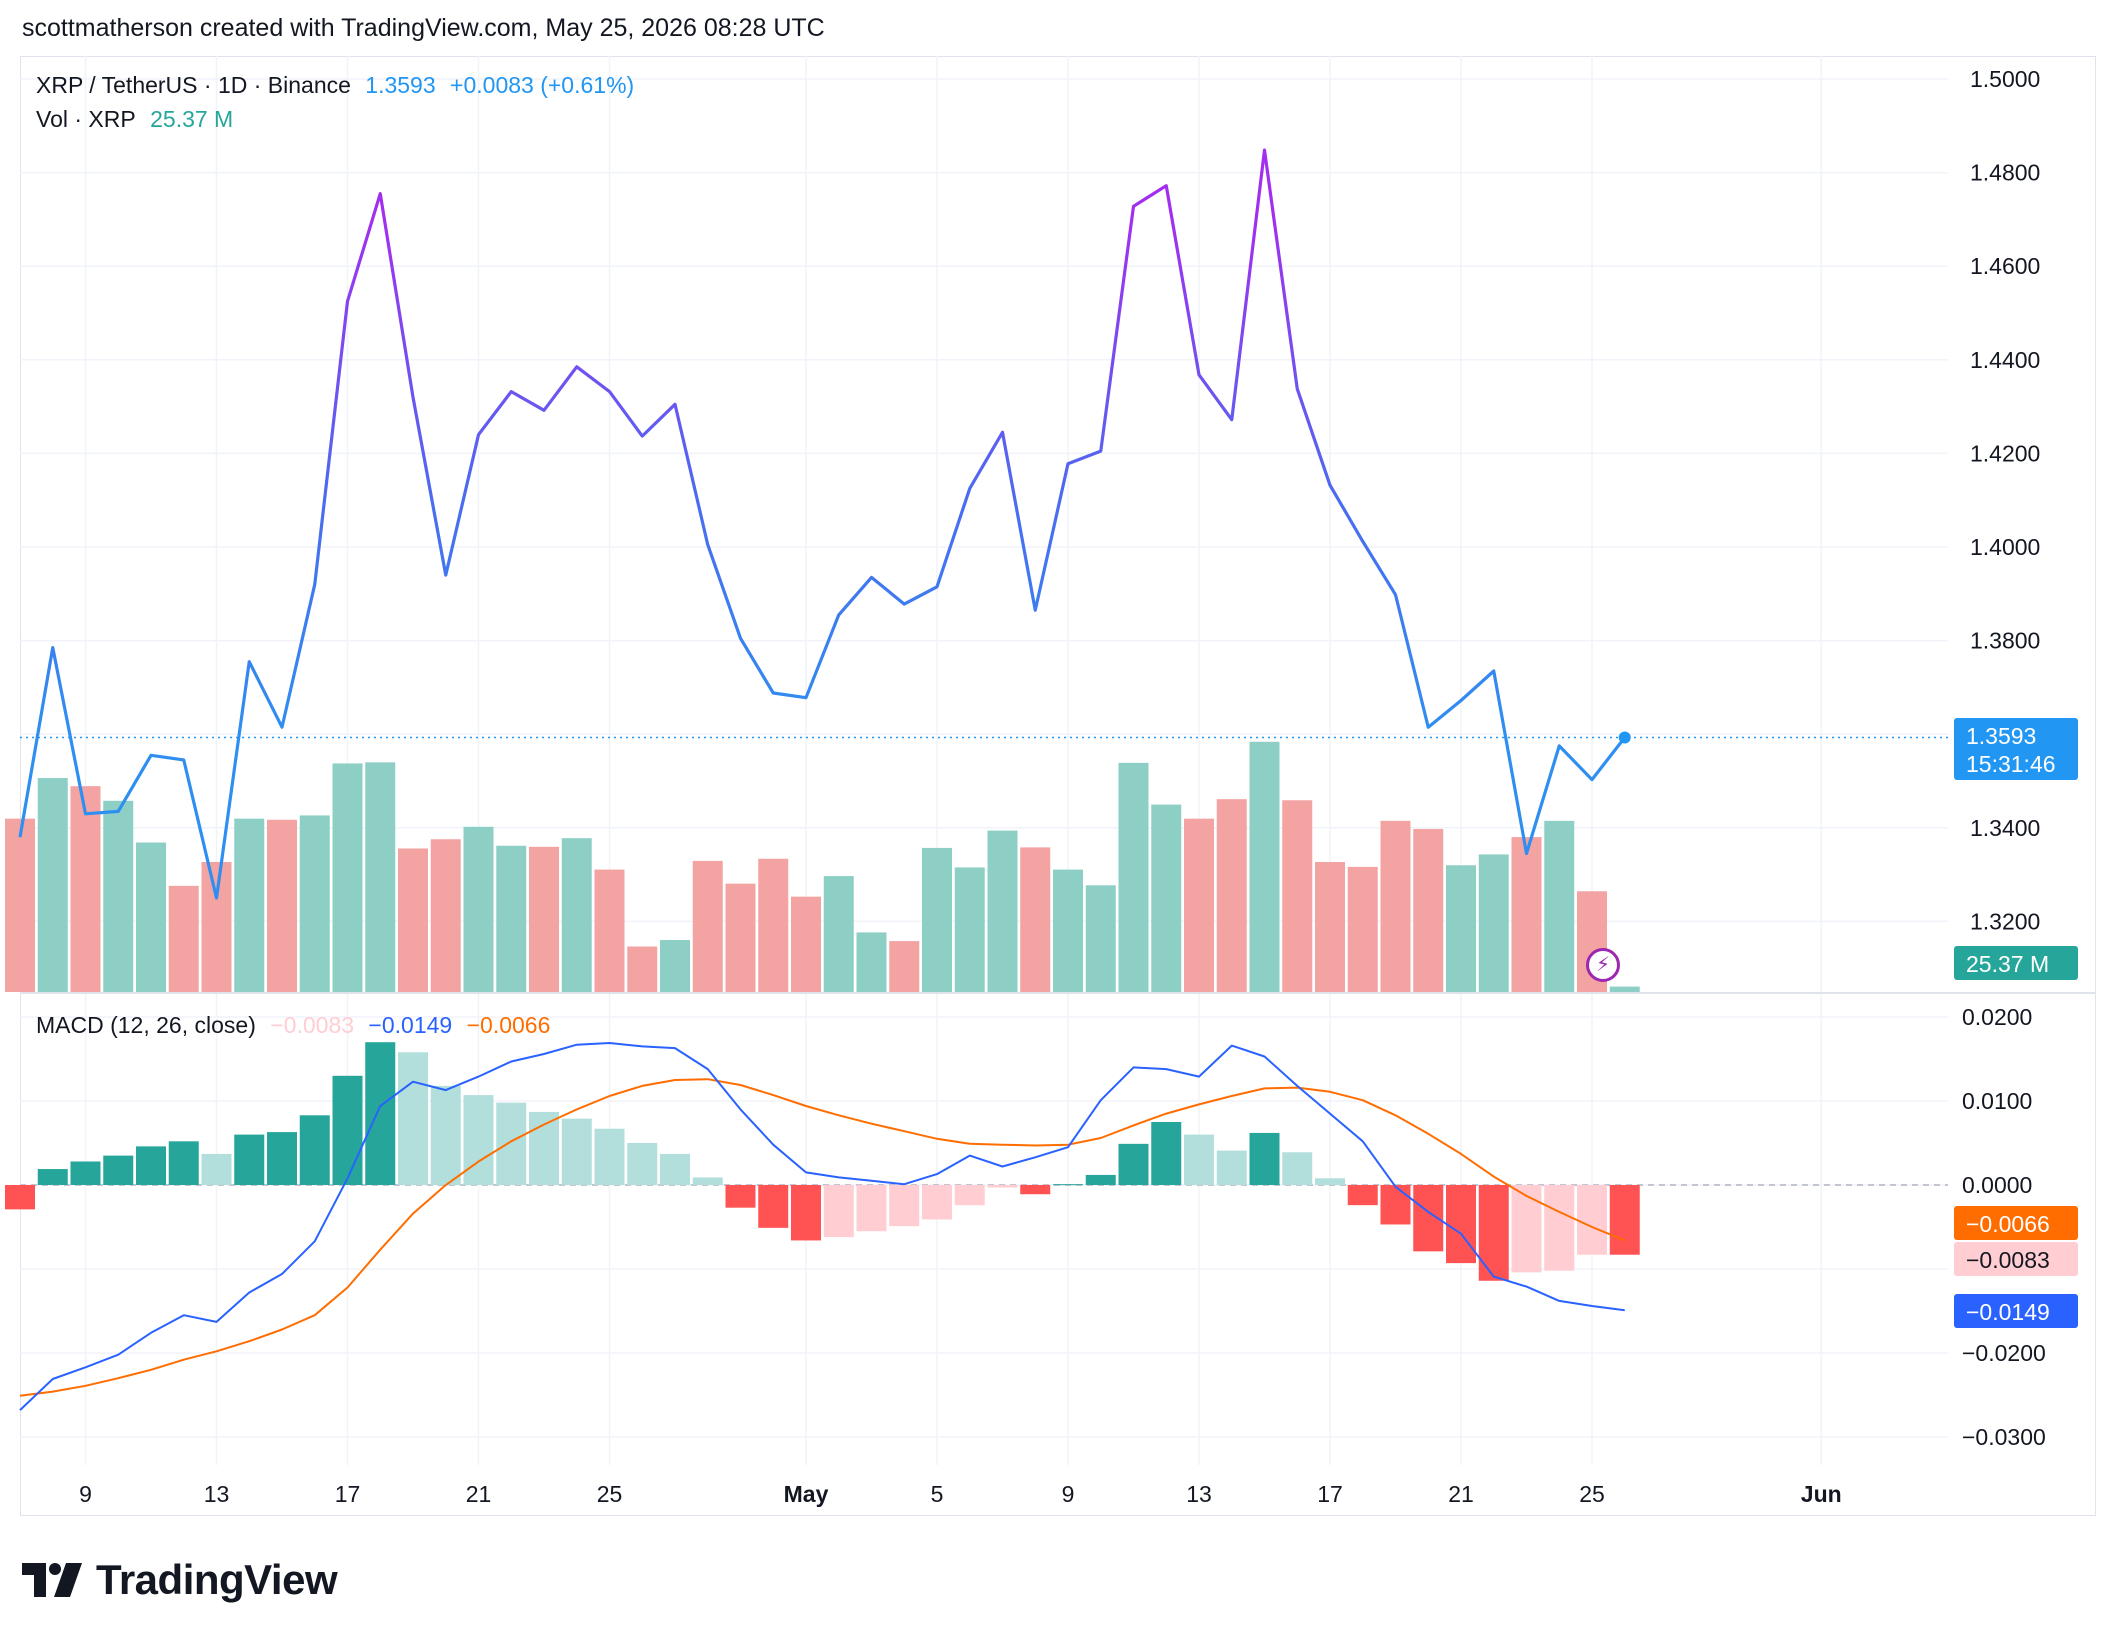  I want to click on lightning-icon: ⚡, so click(1603, 965).